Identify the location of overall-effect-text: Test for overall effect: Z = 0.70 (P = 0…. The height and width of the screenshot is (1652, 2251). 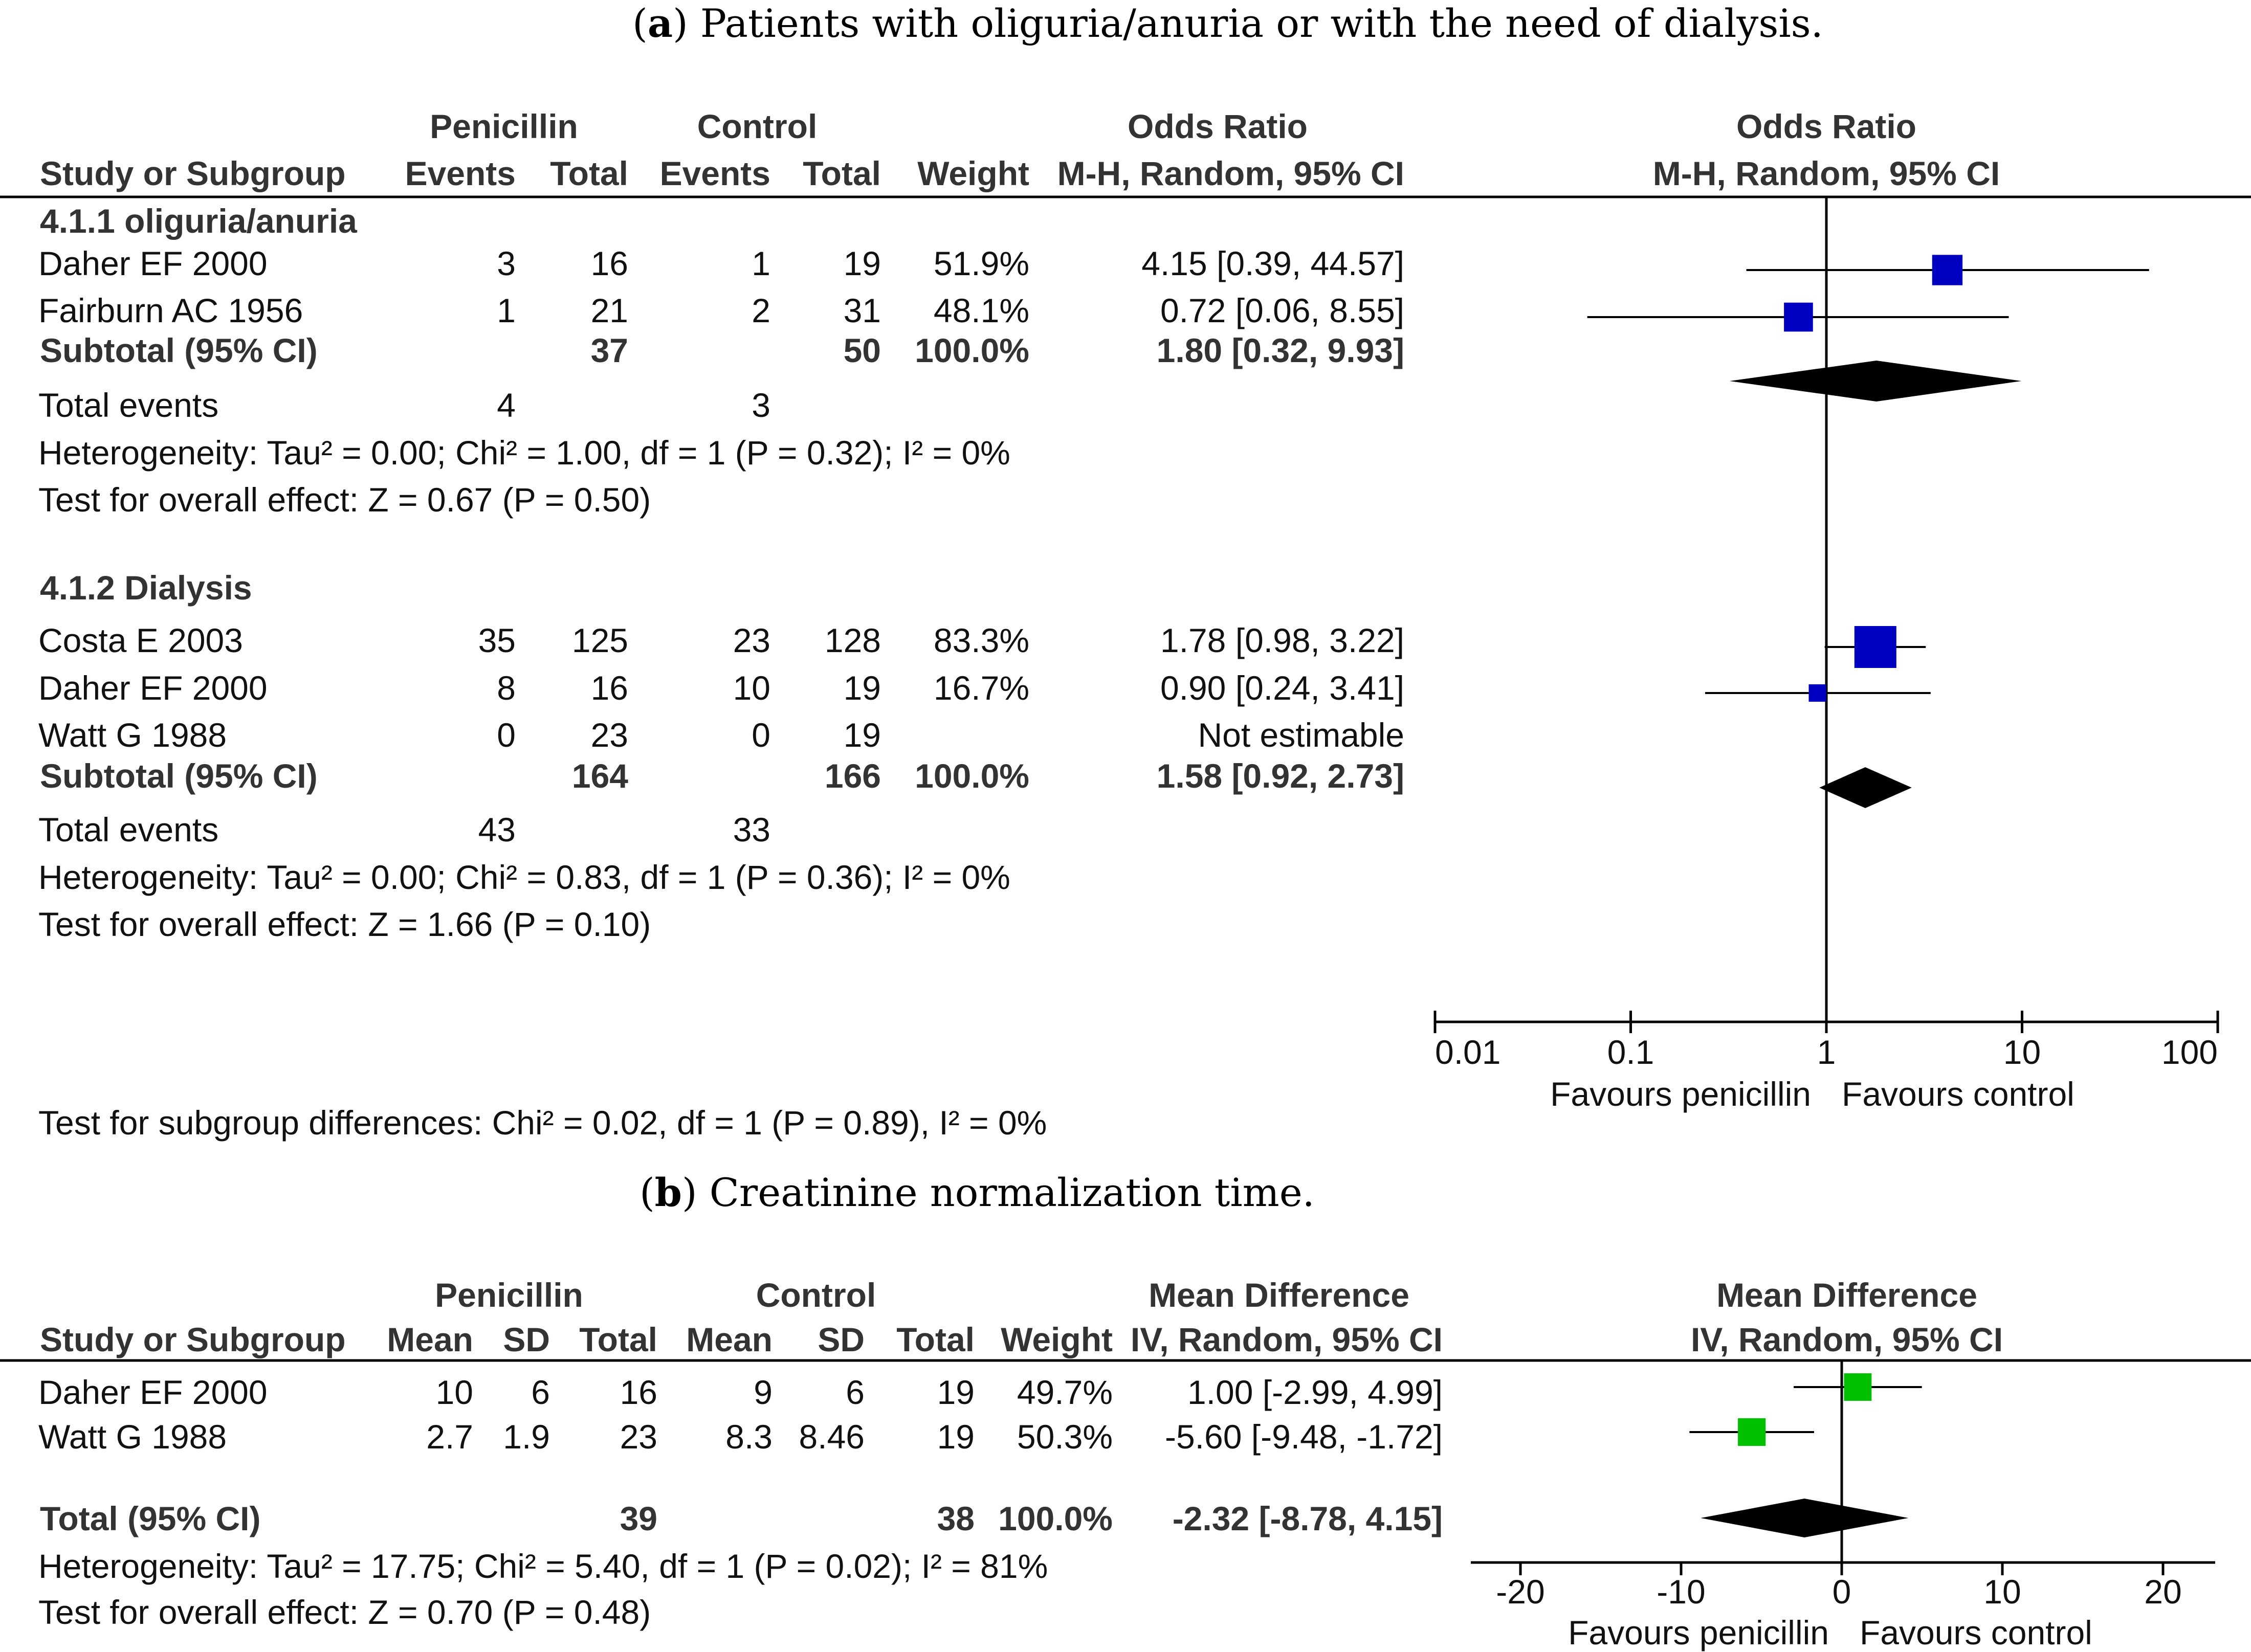
(344, 1612).